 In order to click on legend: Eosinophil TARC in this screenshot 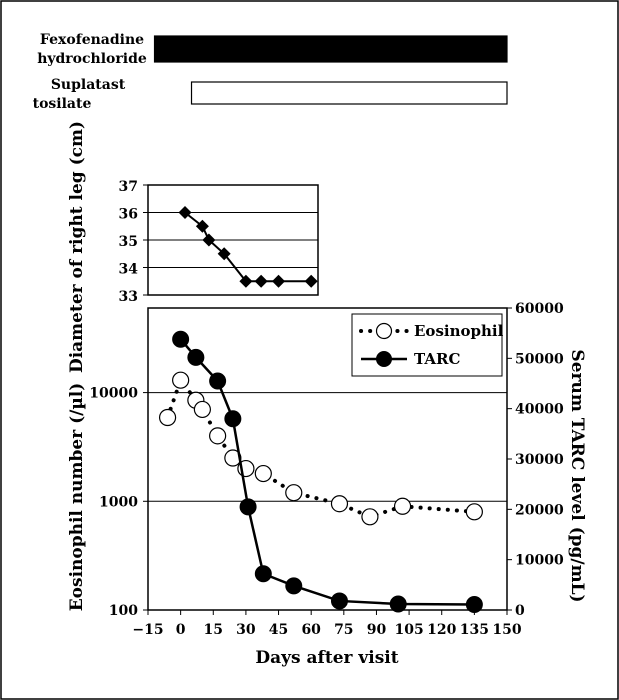, I will do `click(427, 345)`.